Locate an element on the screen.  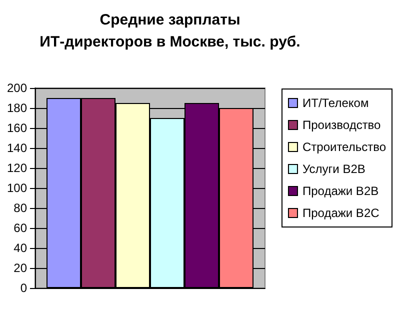
y-tick-label: 20 is located at coordinates (21, 268).